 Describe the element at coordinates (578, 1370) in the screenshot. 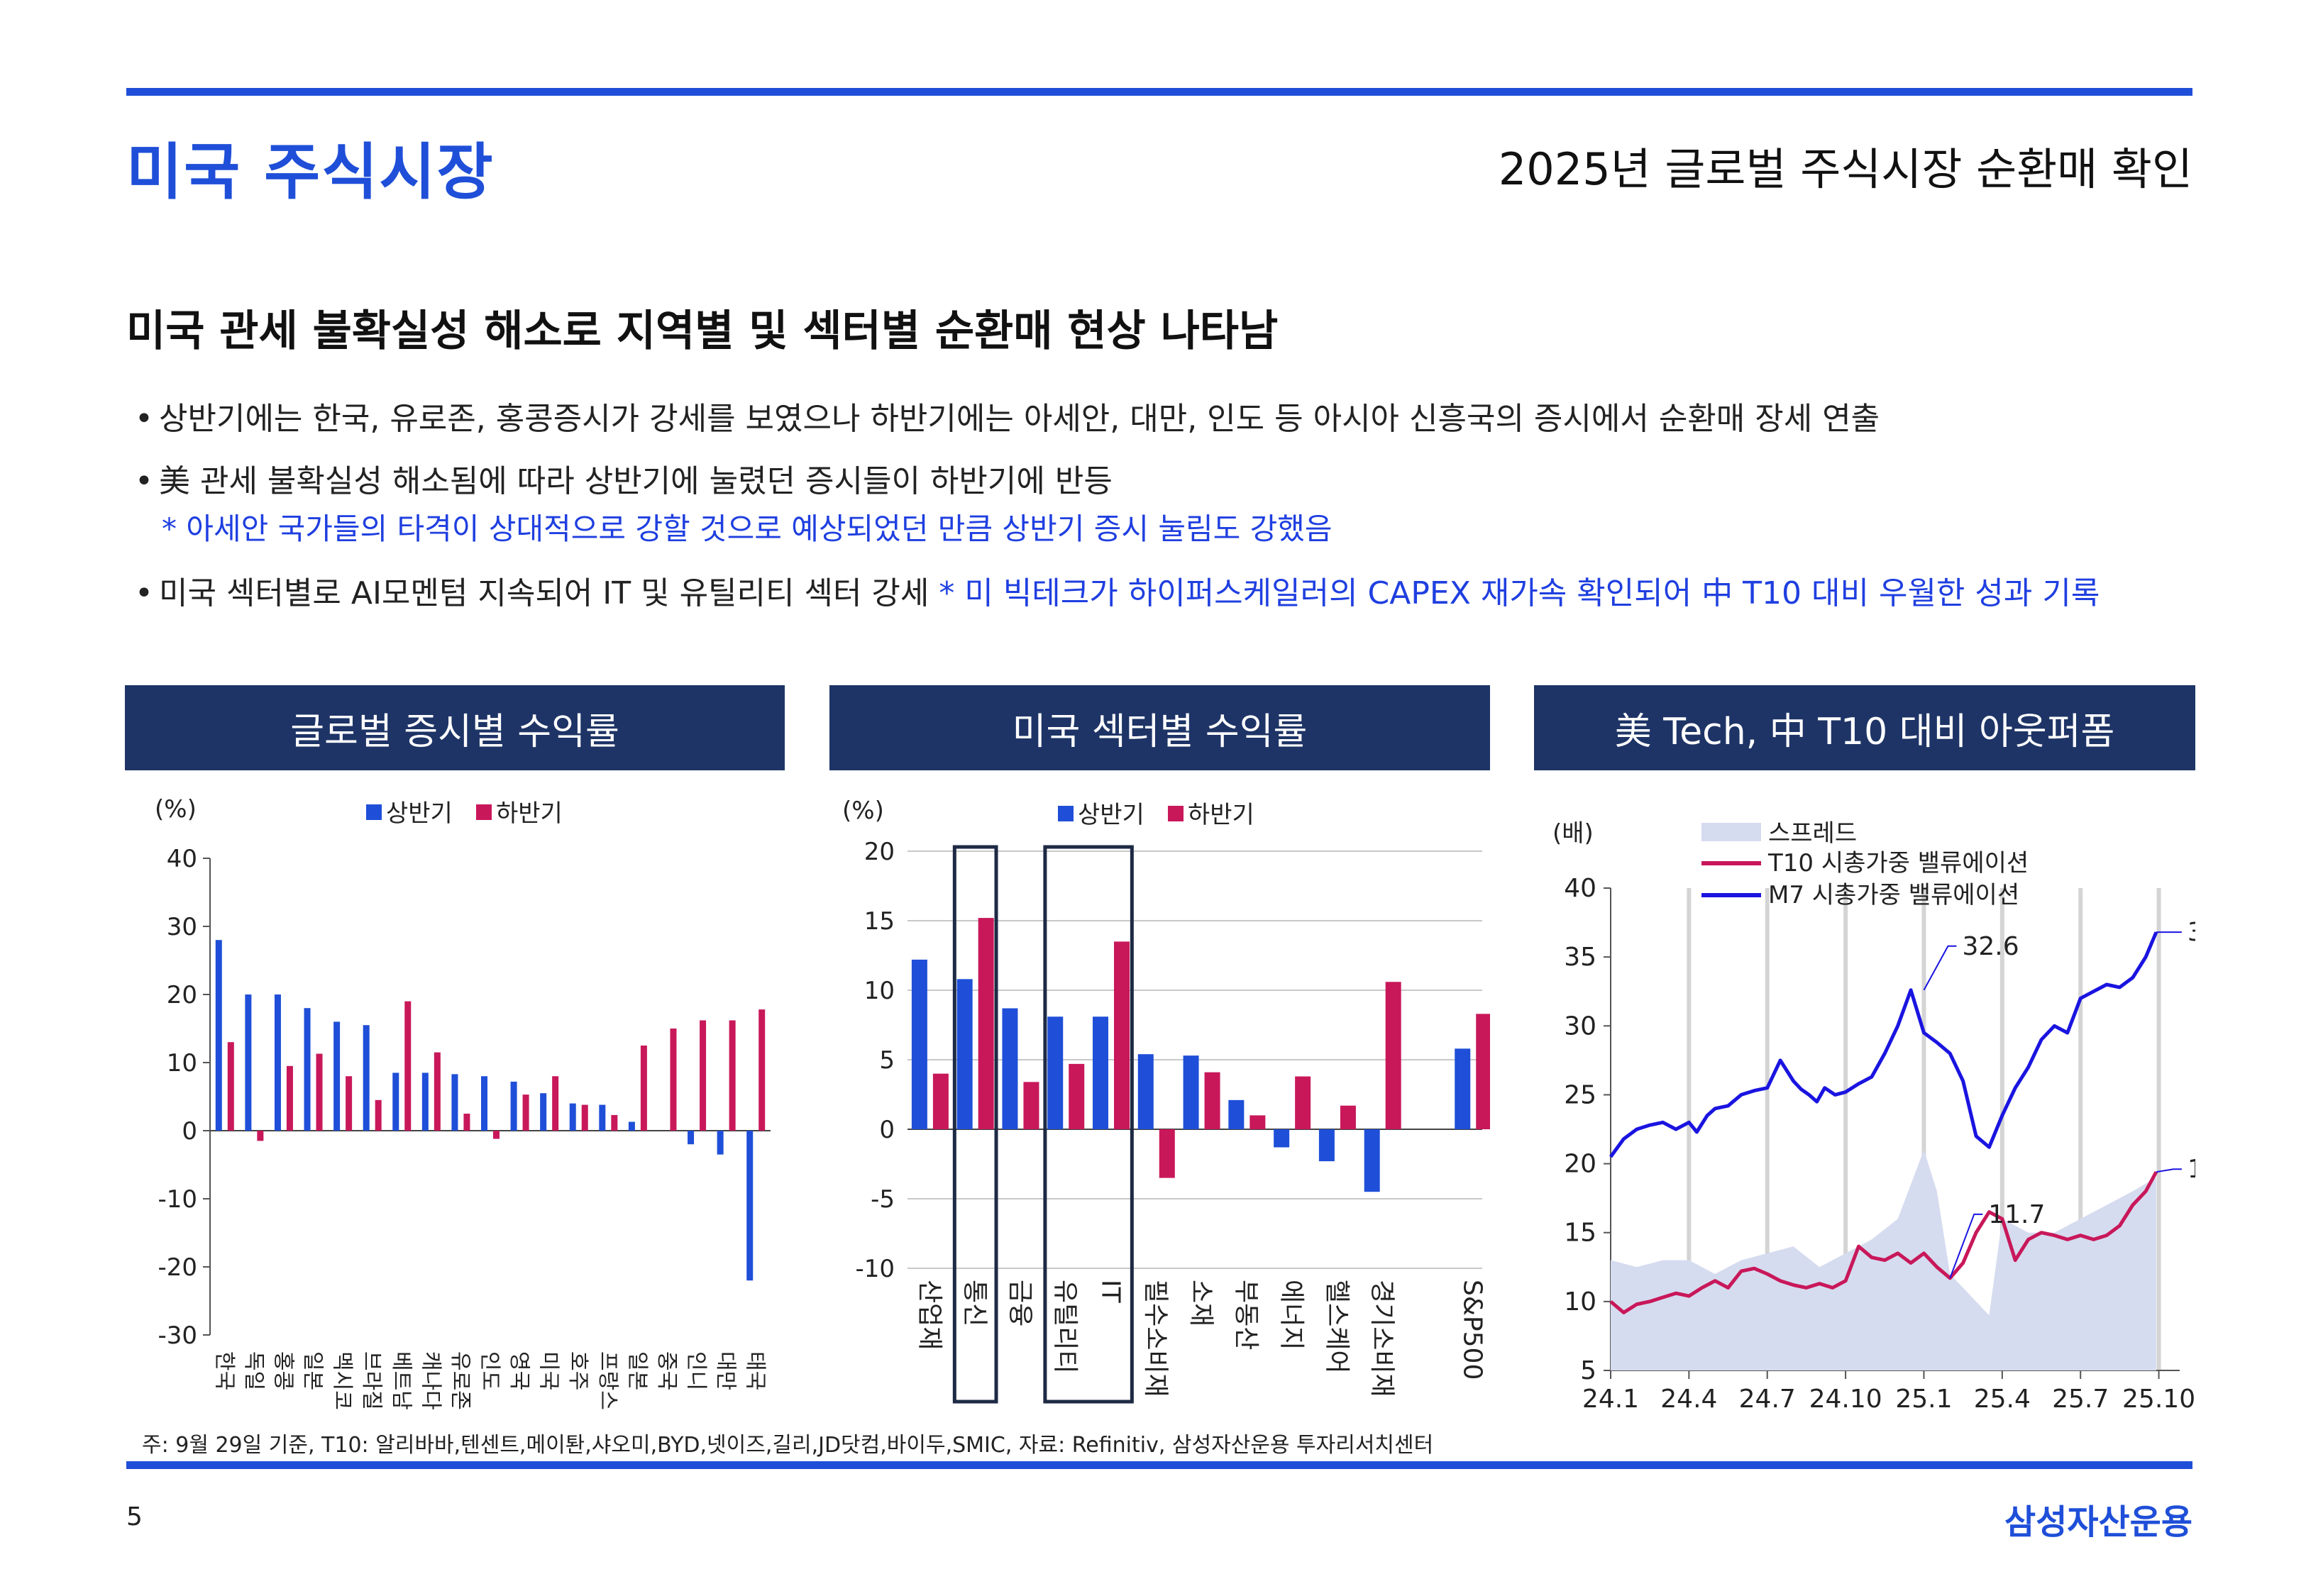

I see `category-label: 호주` at that location.